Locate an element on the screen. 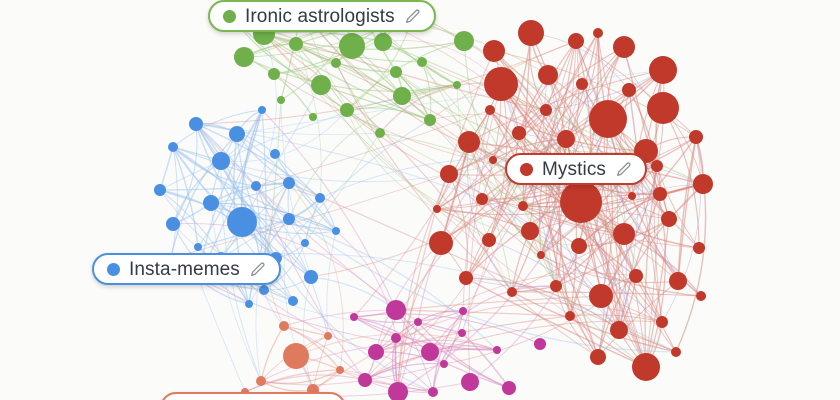 The height and width of the screenshot is (400, 840). cluster-label-insta-memes: Insta-memes is located at coordinates (186, 269).